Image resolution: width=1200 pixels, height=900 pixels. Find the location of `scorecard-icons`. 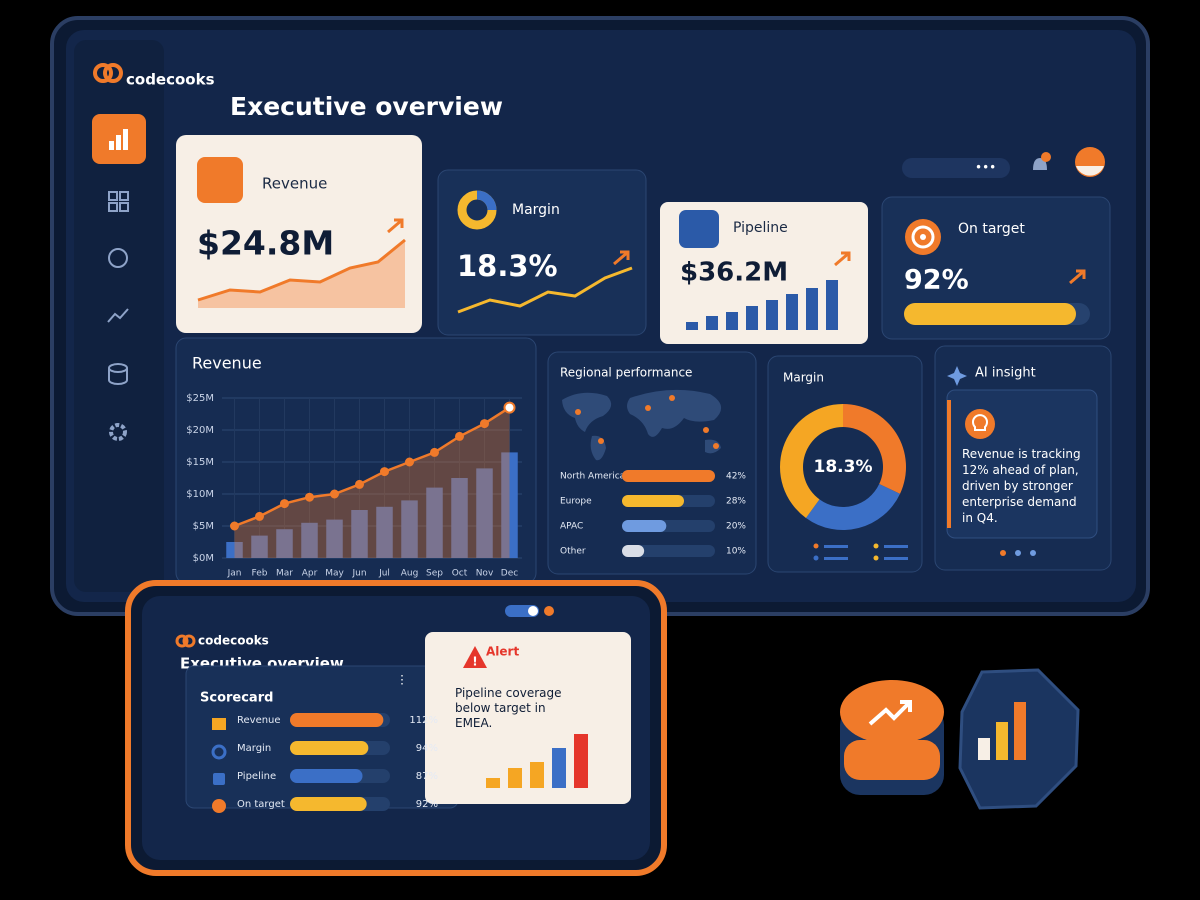

scorecard-icons is located at coordinates (219, 765).